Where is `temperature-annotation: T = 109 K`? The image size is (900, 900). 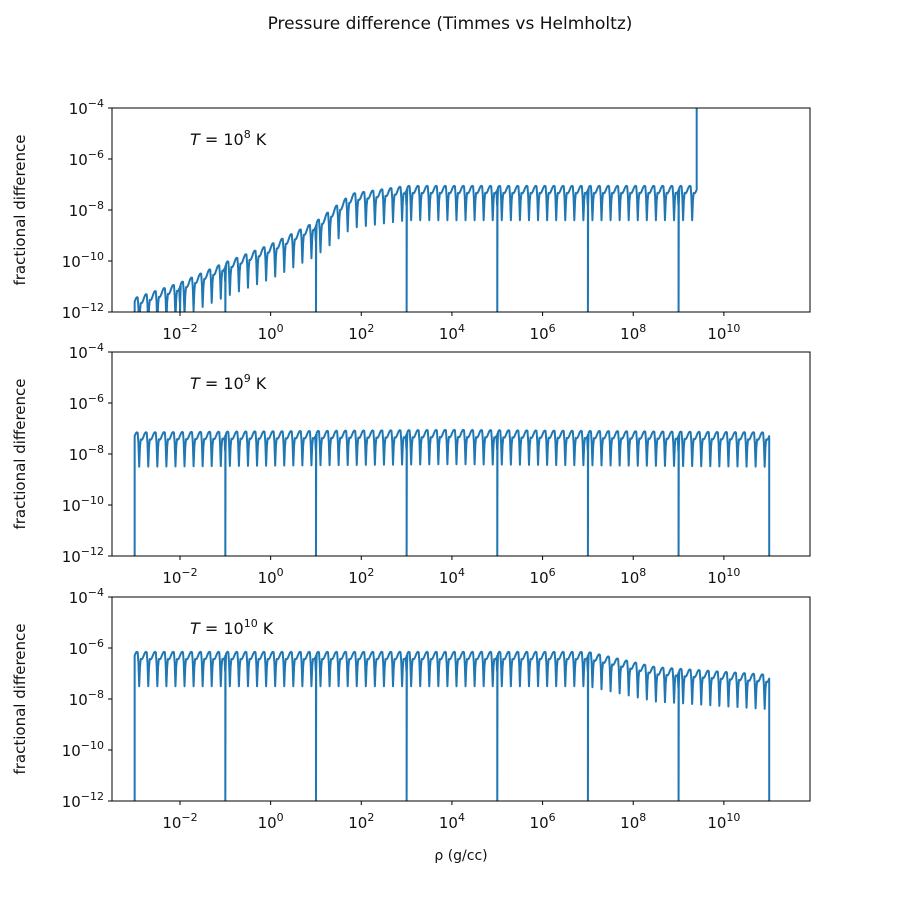
temperature-annotation: T = 109 K is located at coordinates (228, 382).